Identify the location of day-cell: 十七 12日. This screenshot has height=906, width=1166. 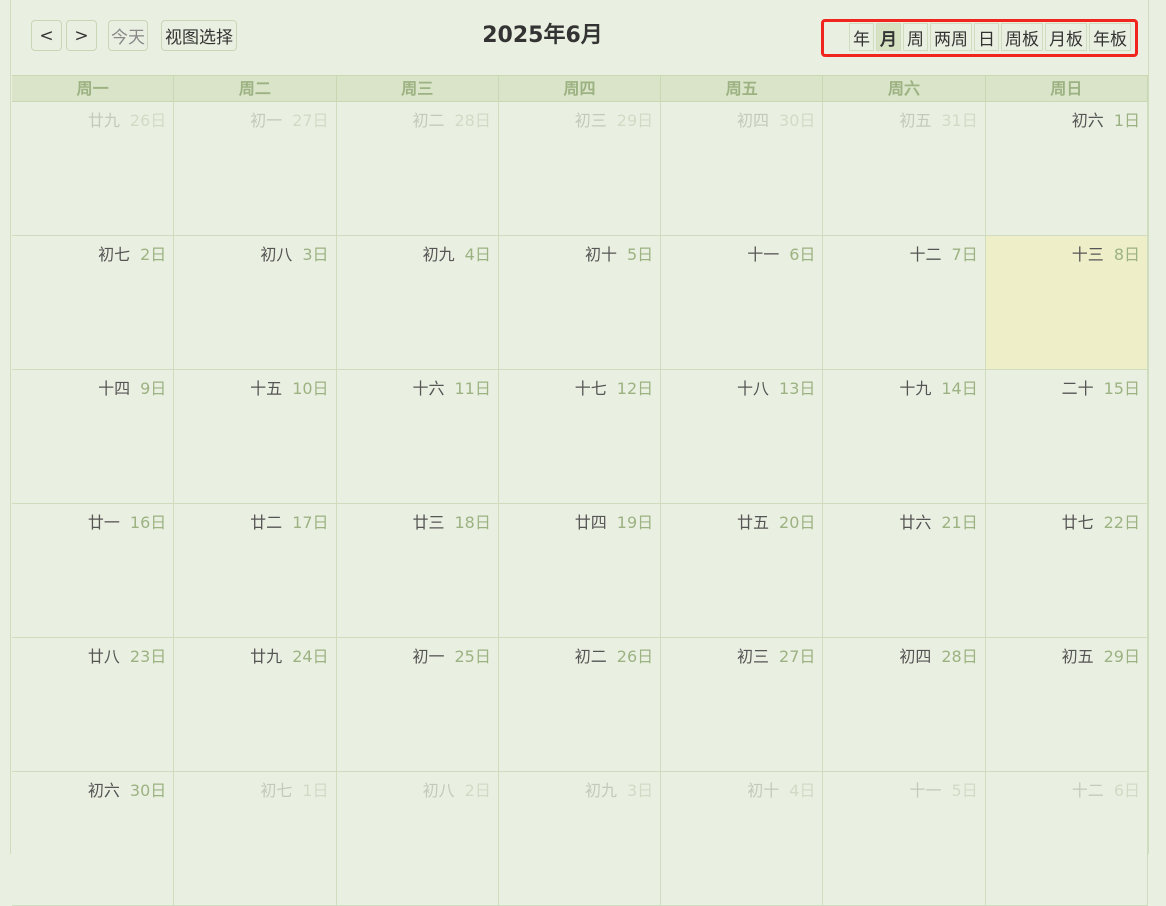
(580, 437).